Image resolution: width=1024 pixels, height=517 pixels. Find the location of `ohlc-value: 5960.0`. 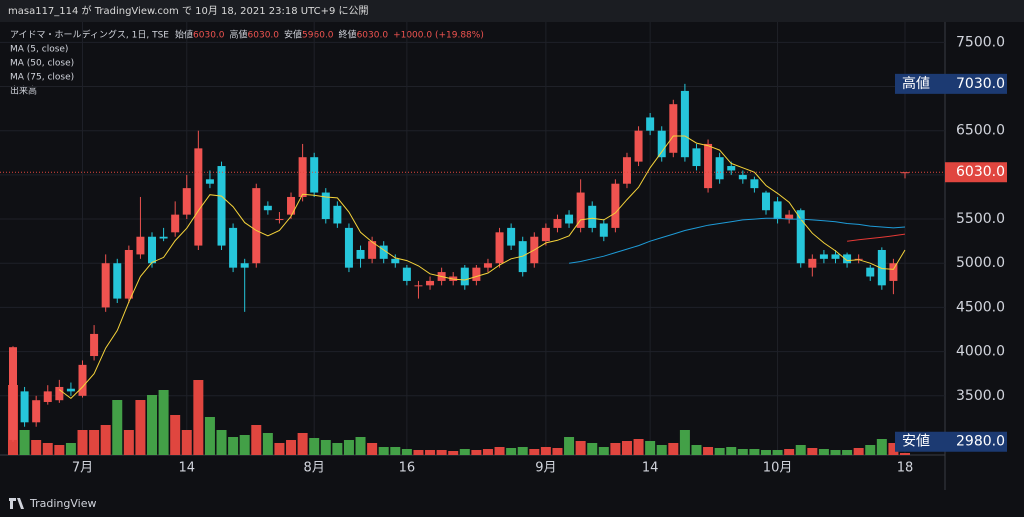

ohlc-value: 5960.0 is located at coordinates (318, 36).